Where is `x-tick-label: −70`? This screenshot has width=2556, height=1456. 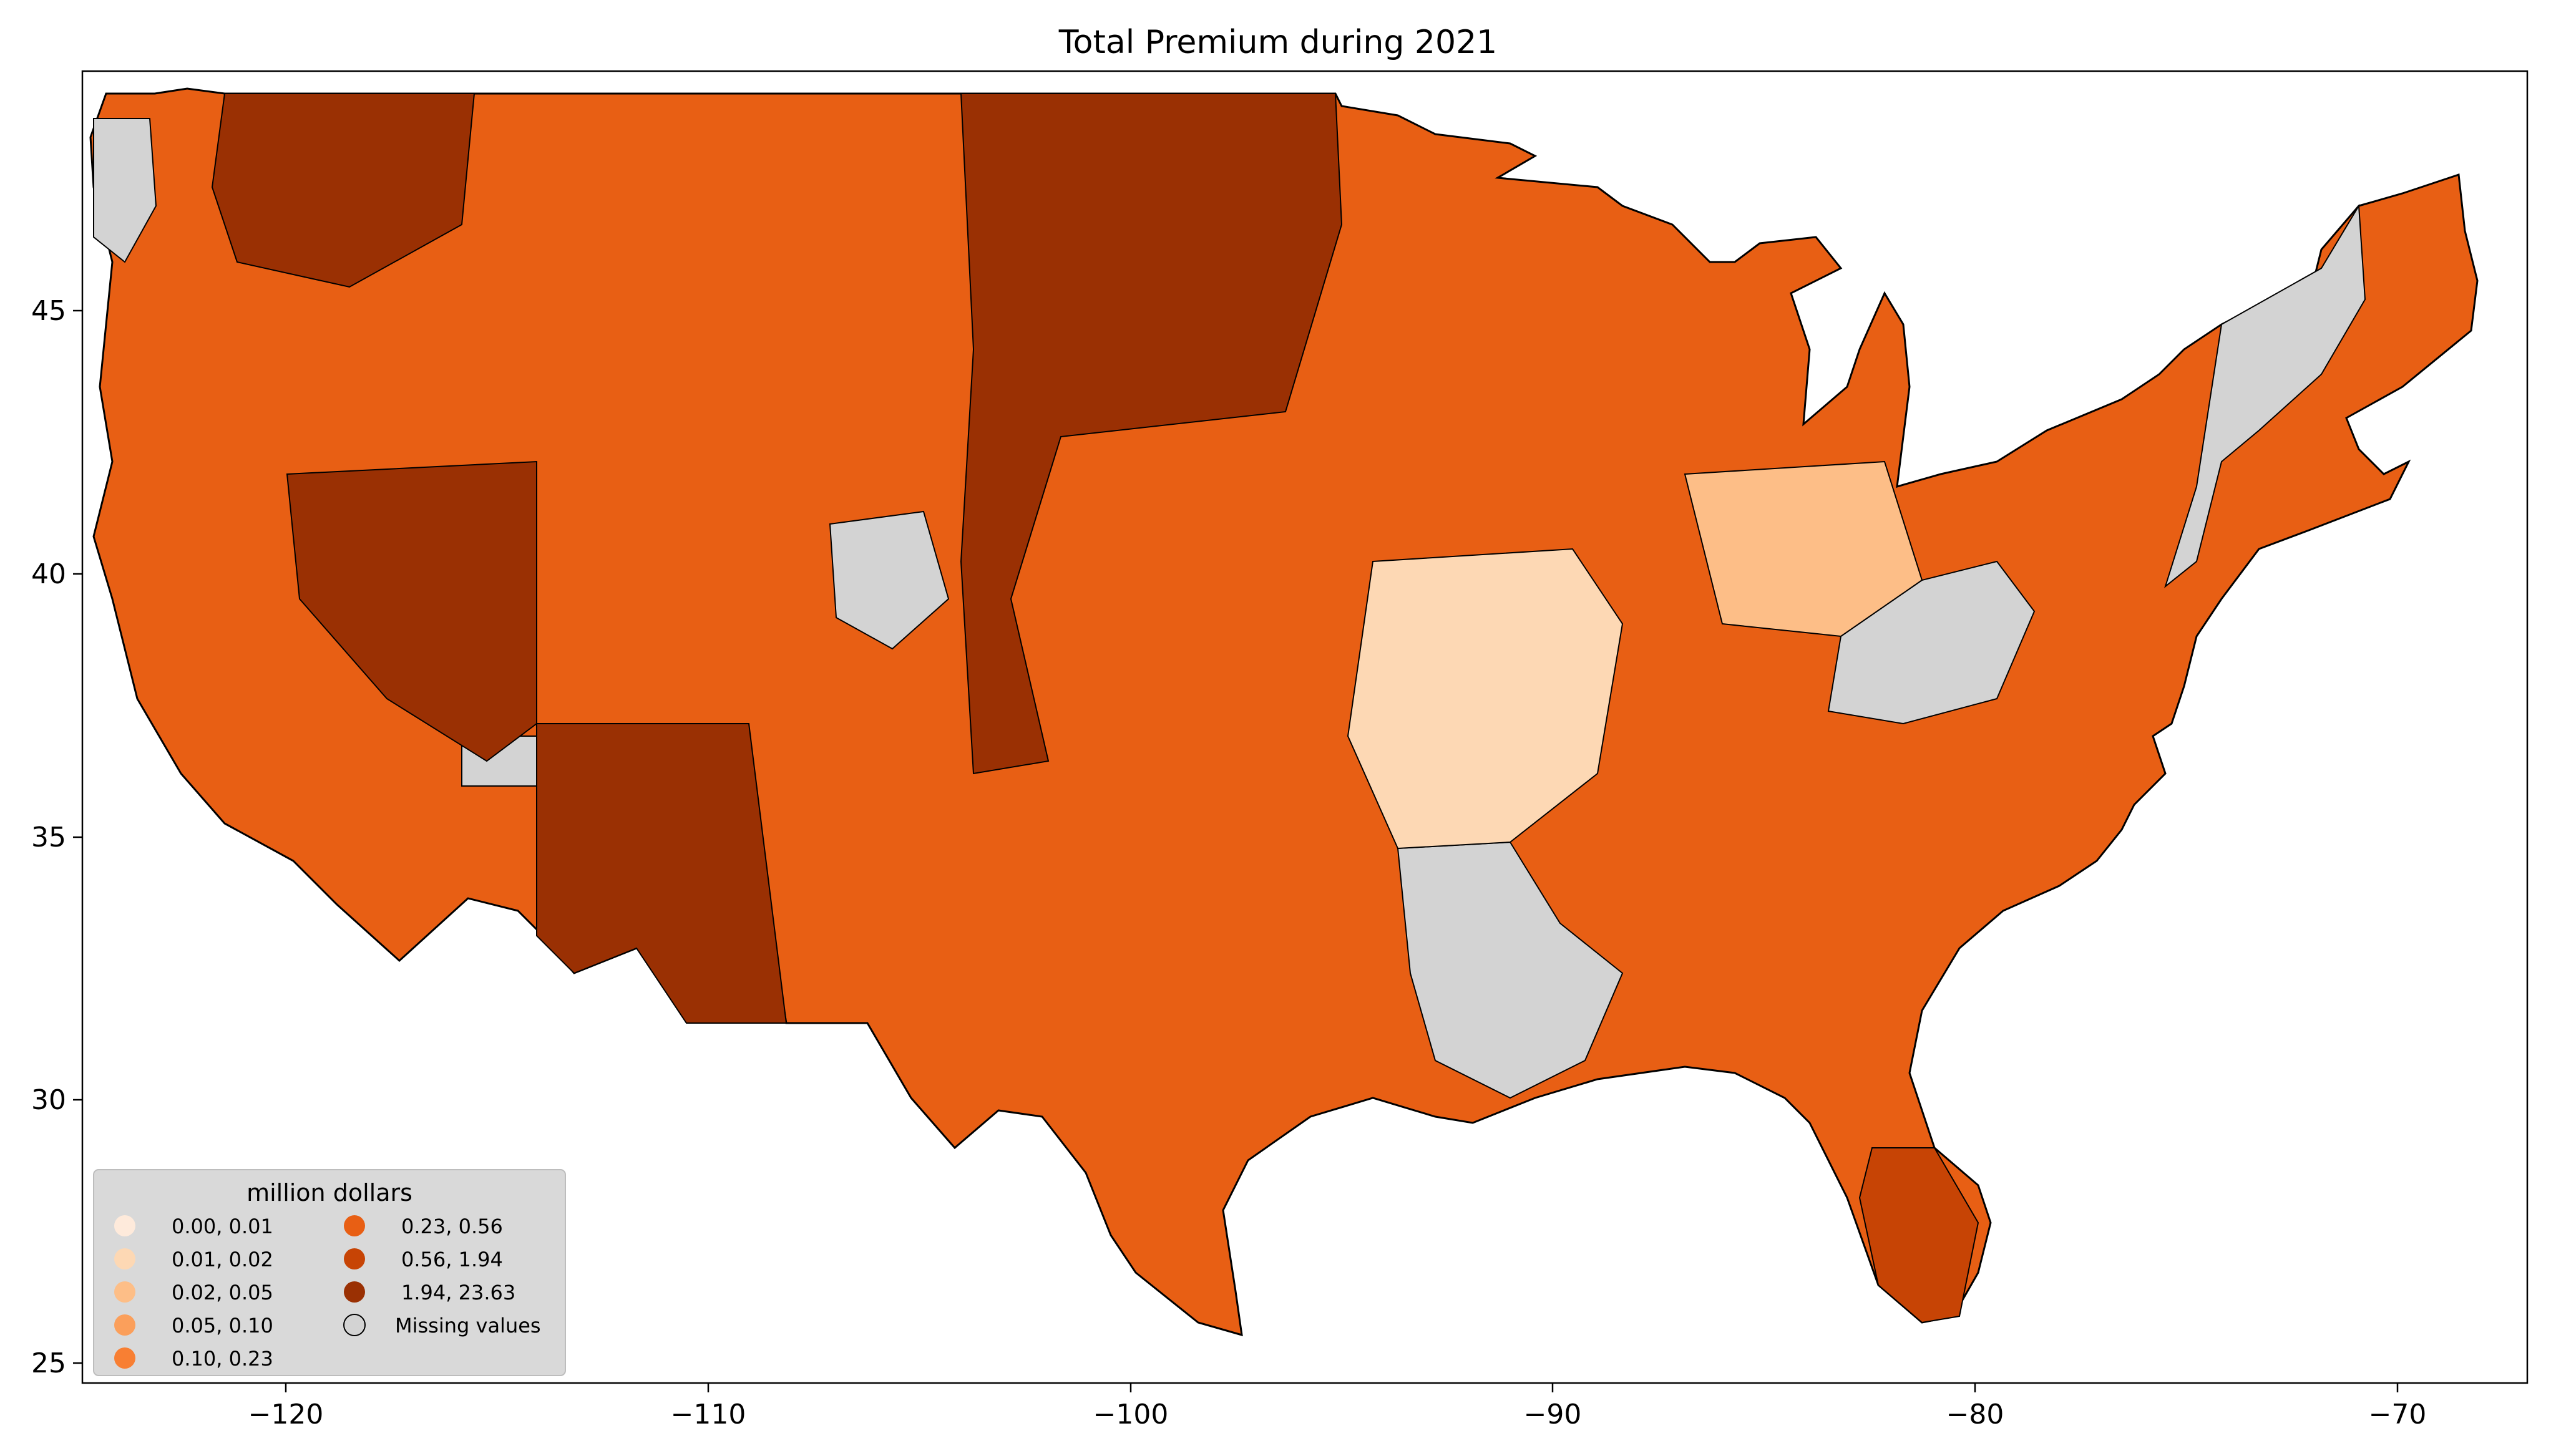 x-tick-label: −70 is located at coordinates (2398, 1414).